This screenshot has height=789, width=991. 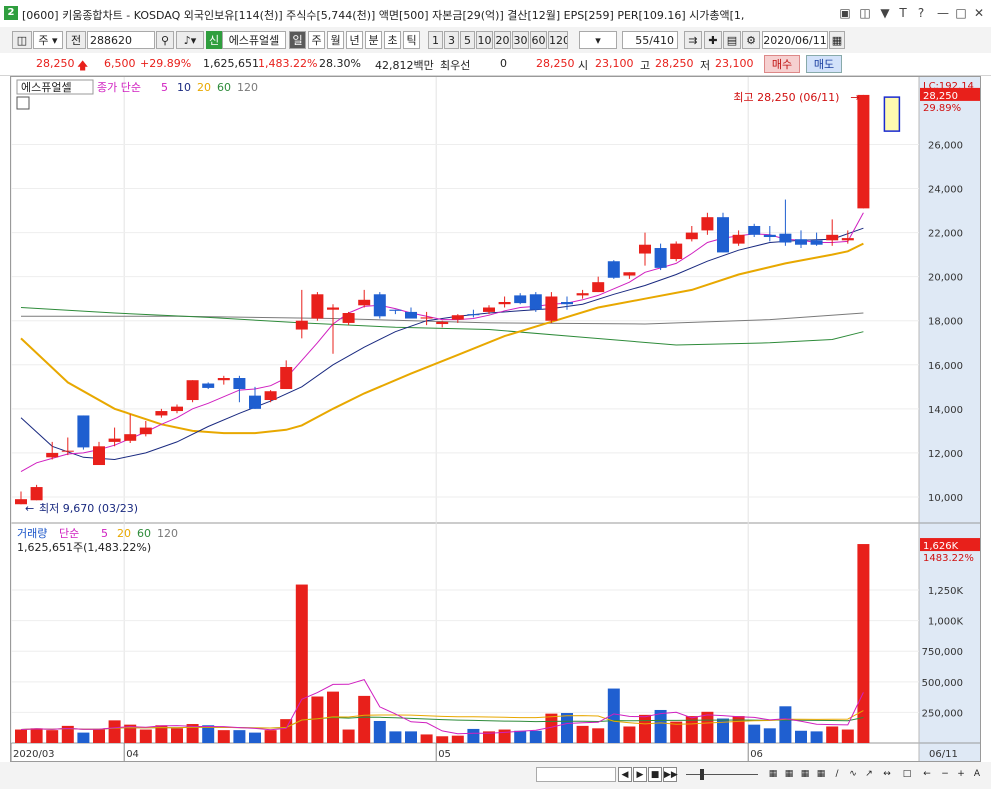 What do you see at coordinates (165, 40) in the screenshot?
I see `search-icon: ⚲` at bounding box center [165, 40].